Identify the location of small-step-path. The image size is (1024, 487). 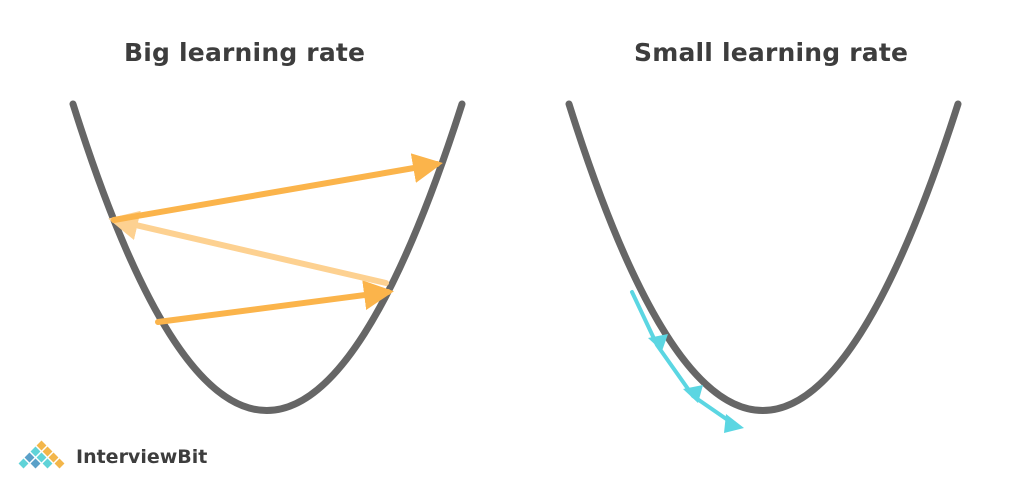
(683, 358).